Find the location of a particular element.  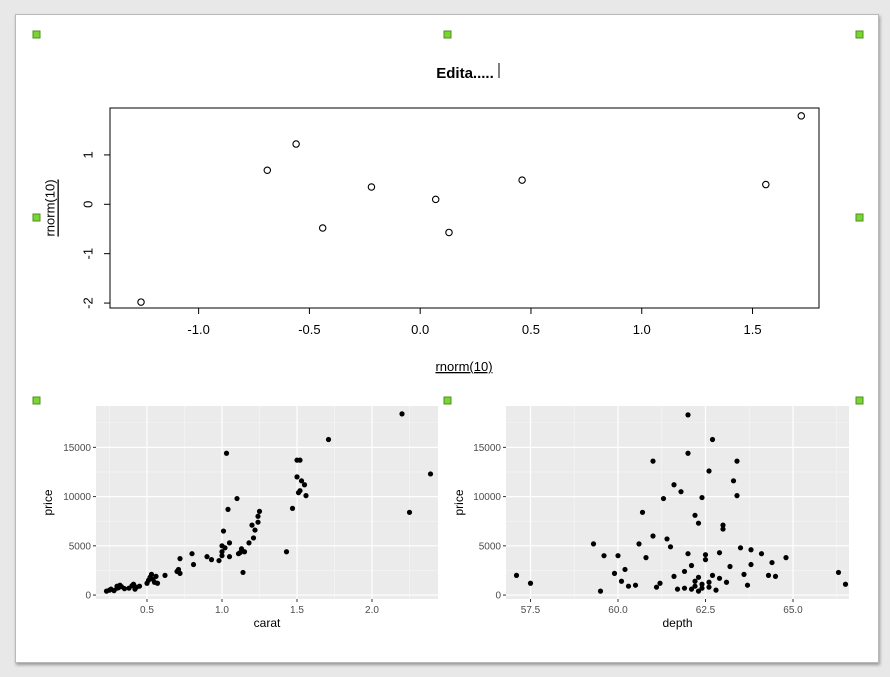

y-tick-label: 10000 is located at coordinates (77, 497).